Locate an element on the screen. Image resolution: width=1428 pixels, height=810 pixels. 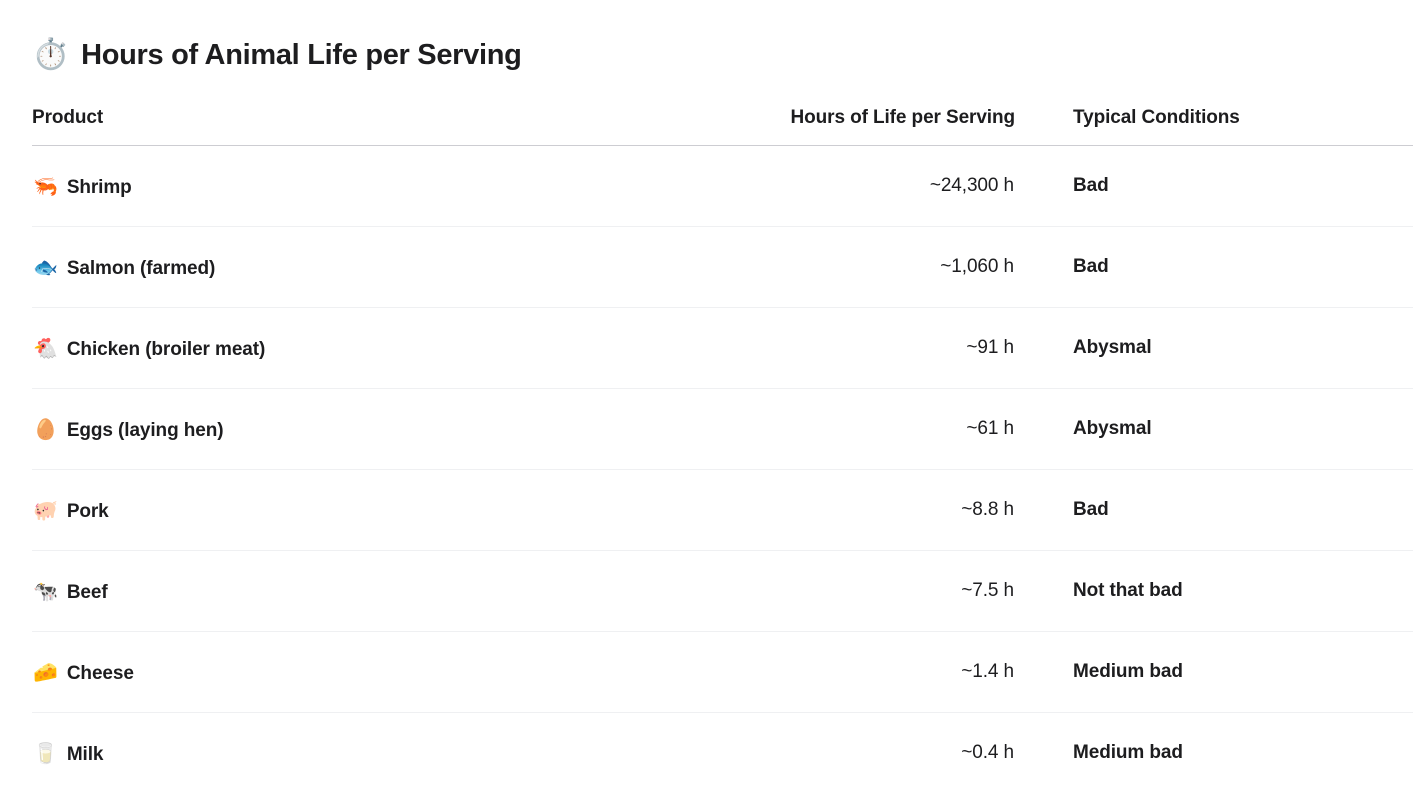
table-row: 🐖 Pork ~8.8 h Bad is located at coordinates (722, 510).